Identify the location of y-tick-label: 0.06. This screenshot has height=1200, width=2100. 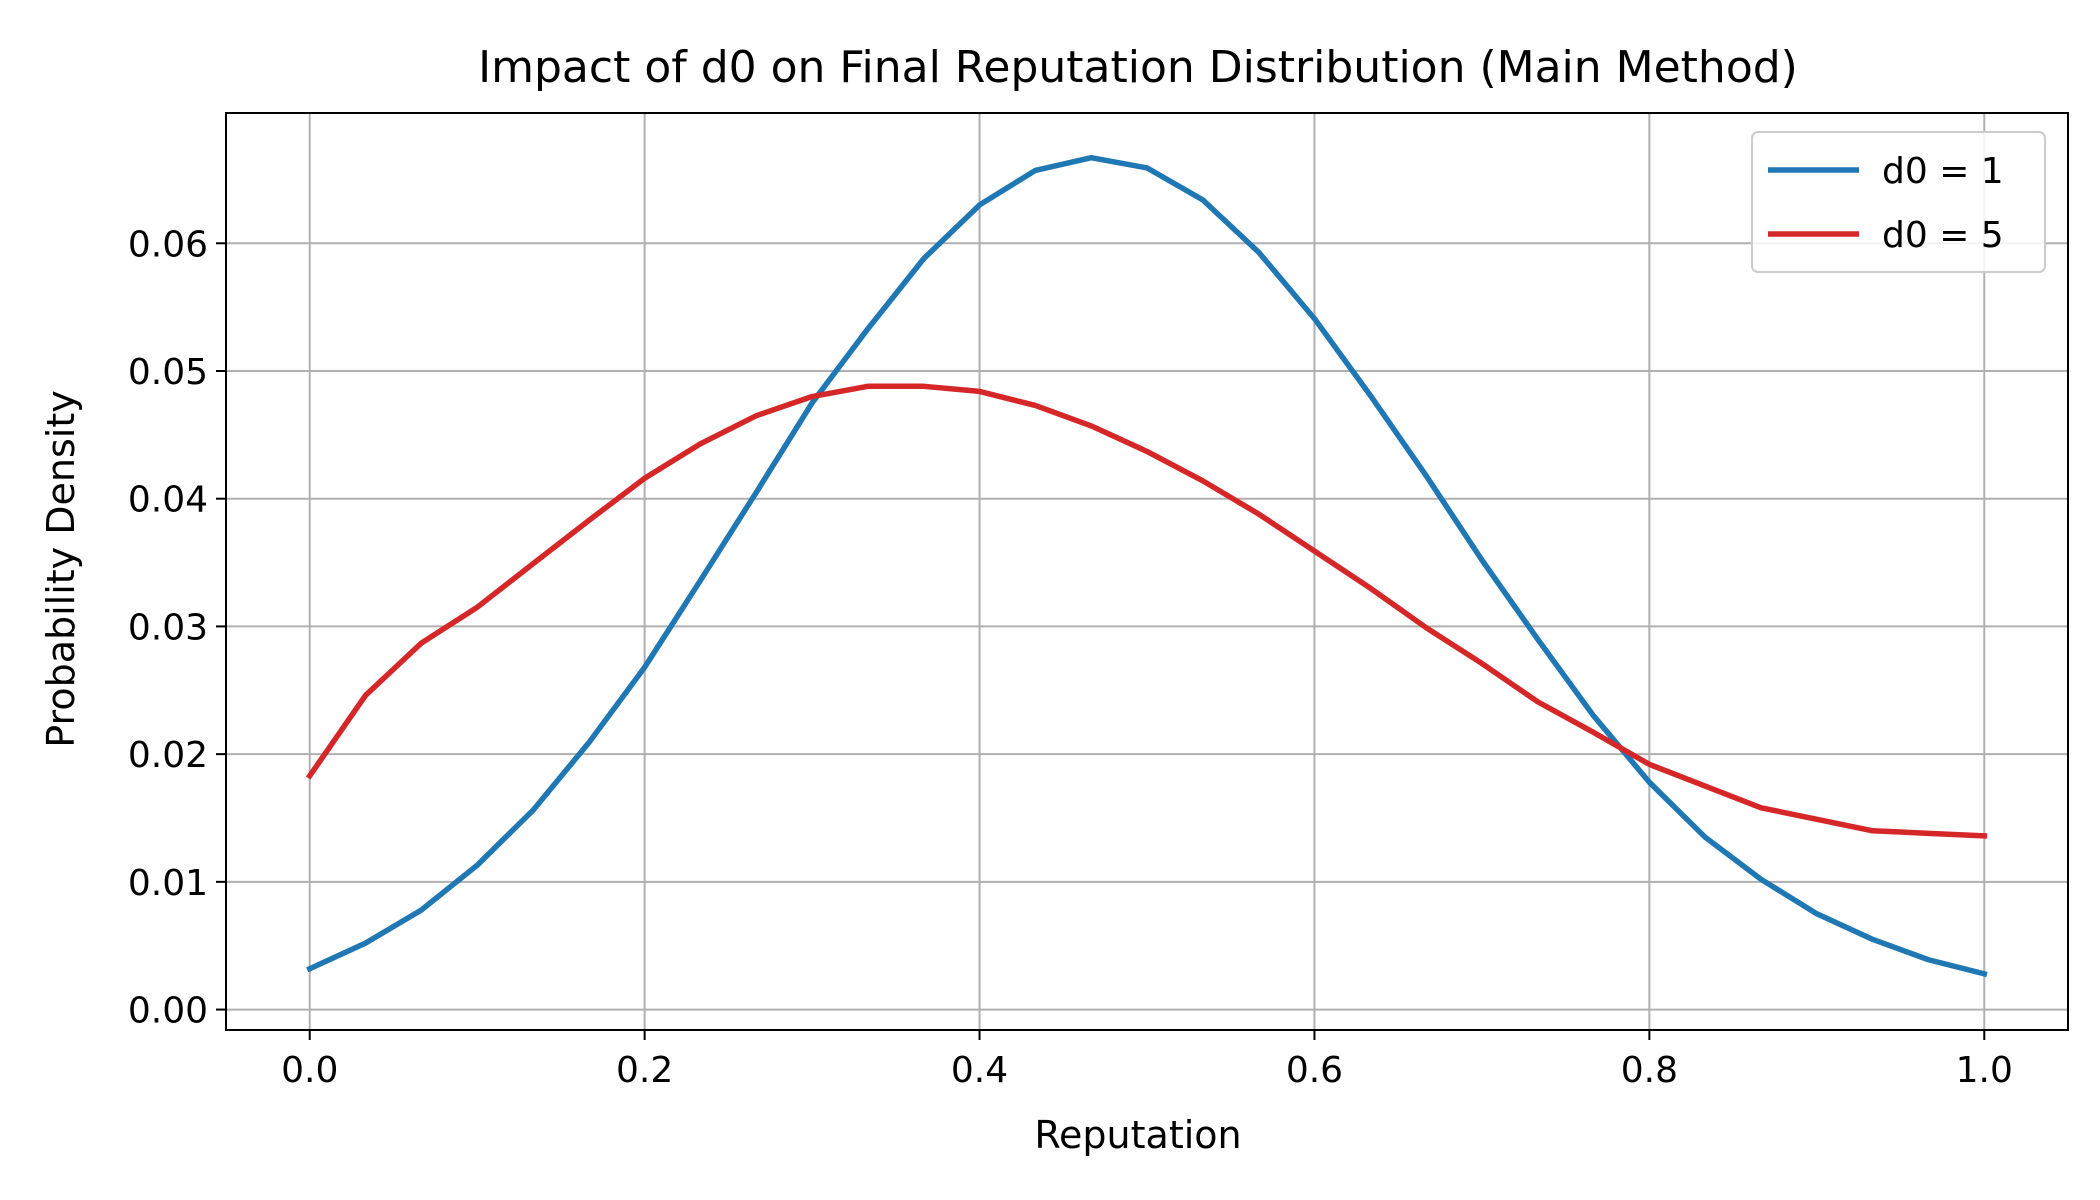
(168, 244).